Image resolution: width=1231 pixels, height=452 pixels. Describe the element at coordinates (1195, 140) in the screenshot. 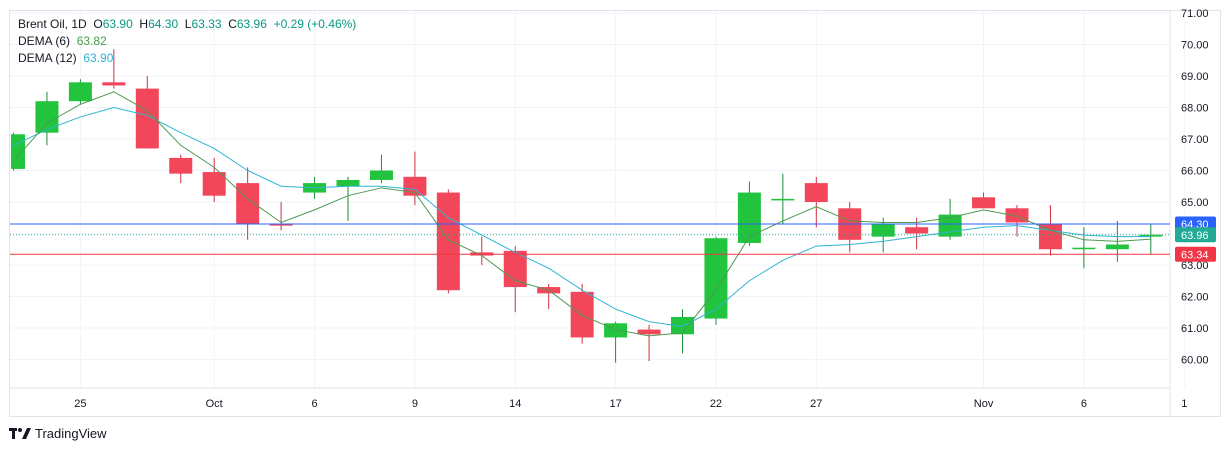

I see `y-tick-label: 67.00` at that location.